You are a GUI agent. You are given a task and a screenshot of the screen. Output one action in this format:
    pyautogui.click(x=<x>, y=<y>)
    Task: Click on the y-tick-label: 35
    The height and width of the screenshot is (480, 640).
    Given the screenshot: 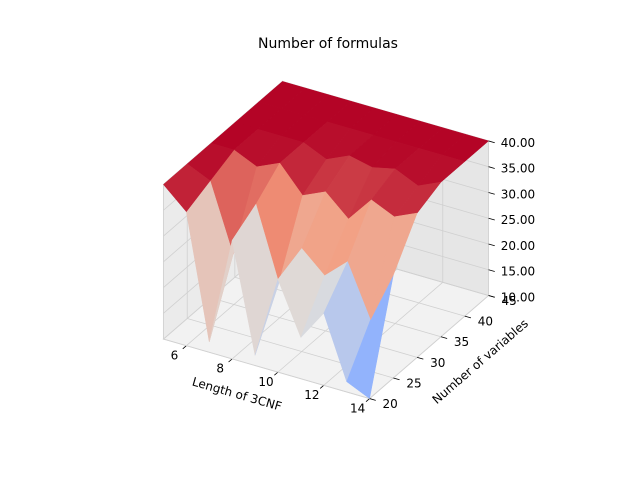 What is the action you would take?
    pyautogui.click(x=461, y=342)
    